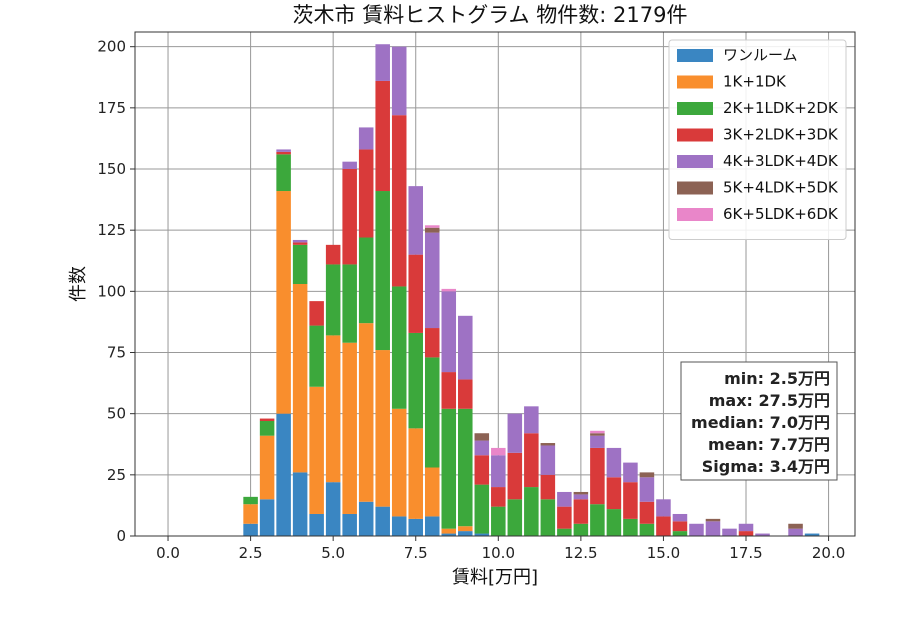  Describe the element at coordinates (630, 500) in the screenshot. I see `bar-s3-b23` at that location.